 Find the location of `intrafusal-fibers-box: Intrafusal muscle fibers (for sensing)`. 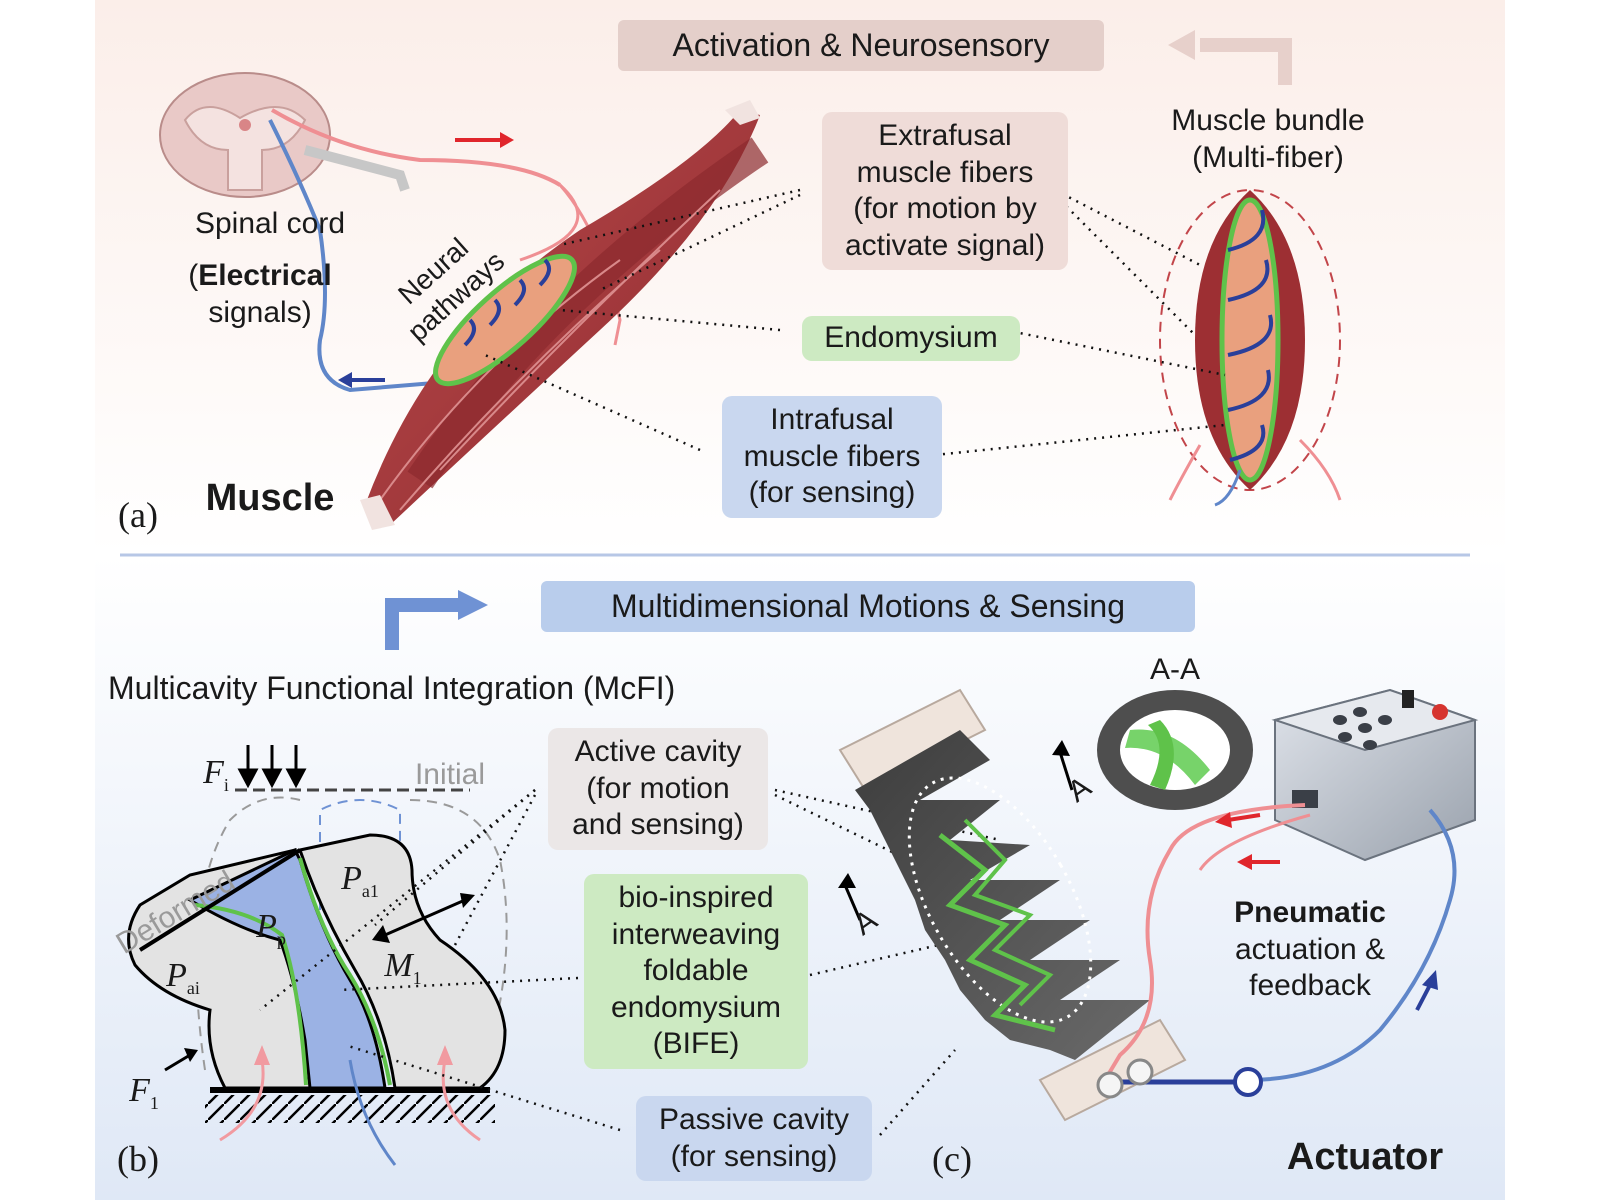

intrafusal-fibers-box: Intrafusal muscle fibers (for sensing) is located at coordinates (832, 457).